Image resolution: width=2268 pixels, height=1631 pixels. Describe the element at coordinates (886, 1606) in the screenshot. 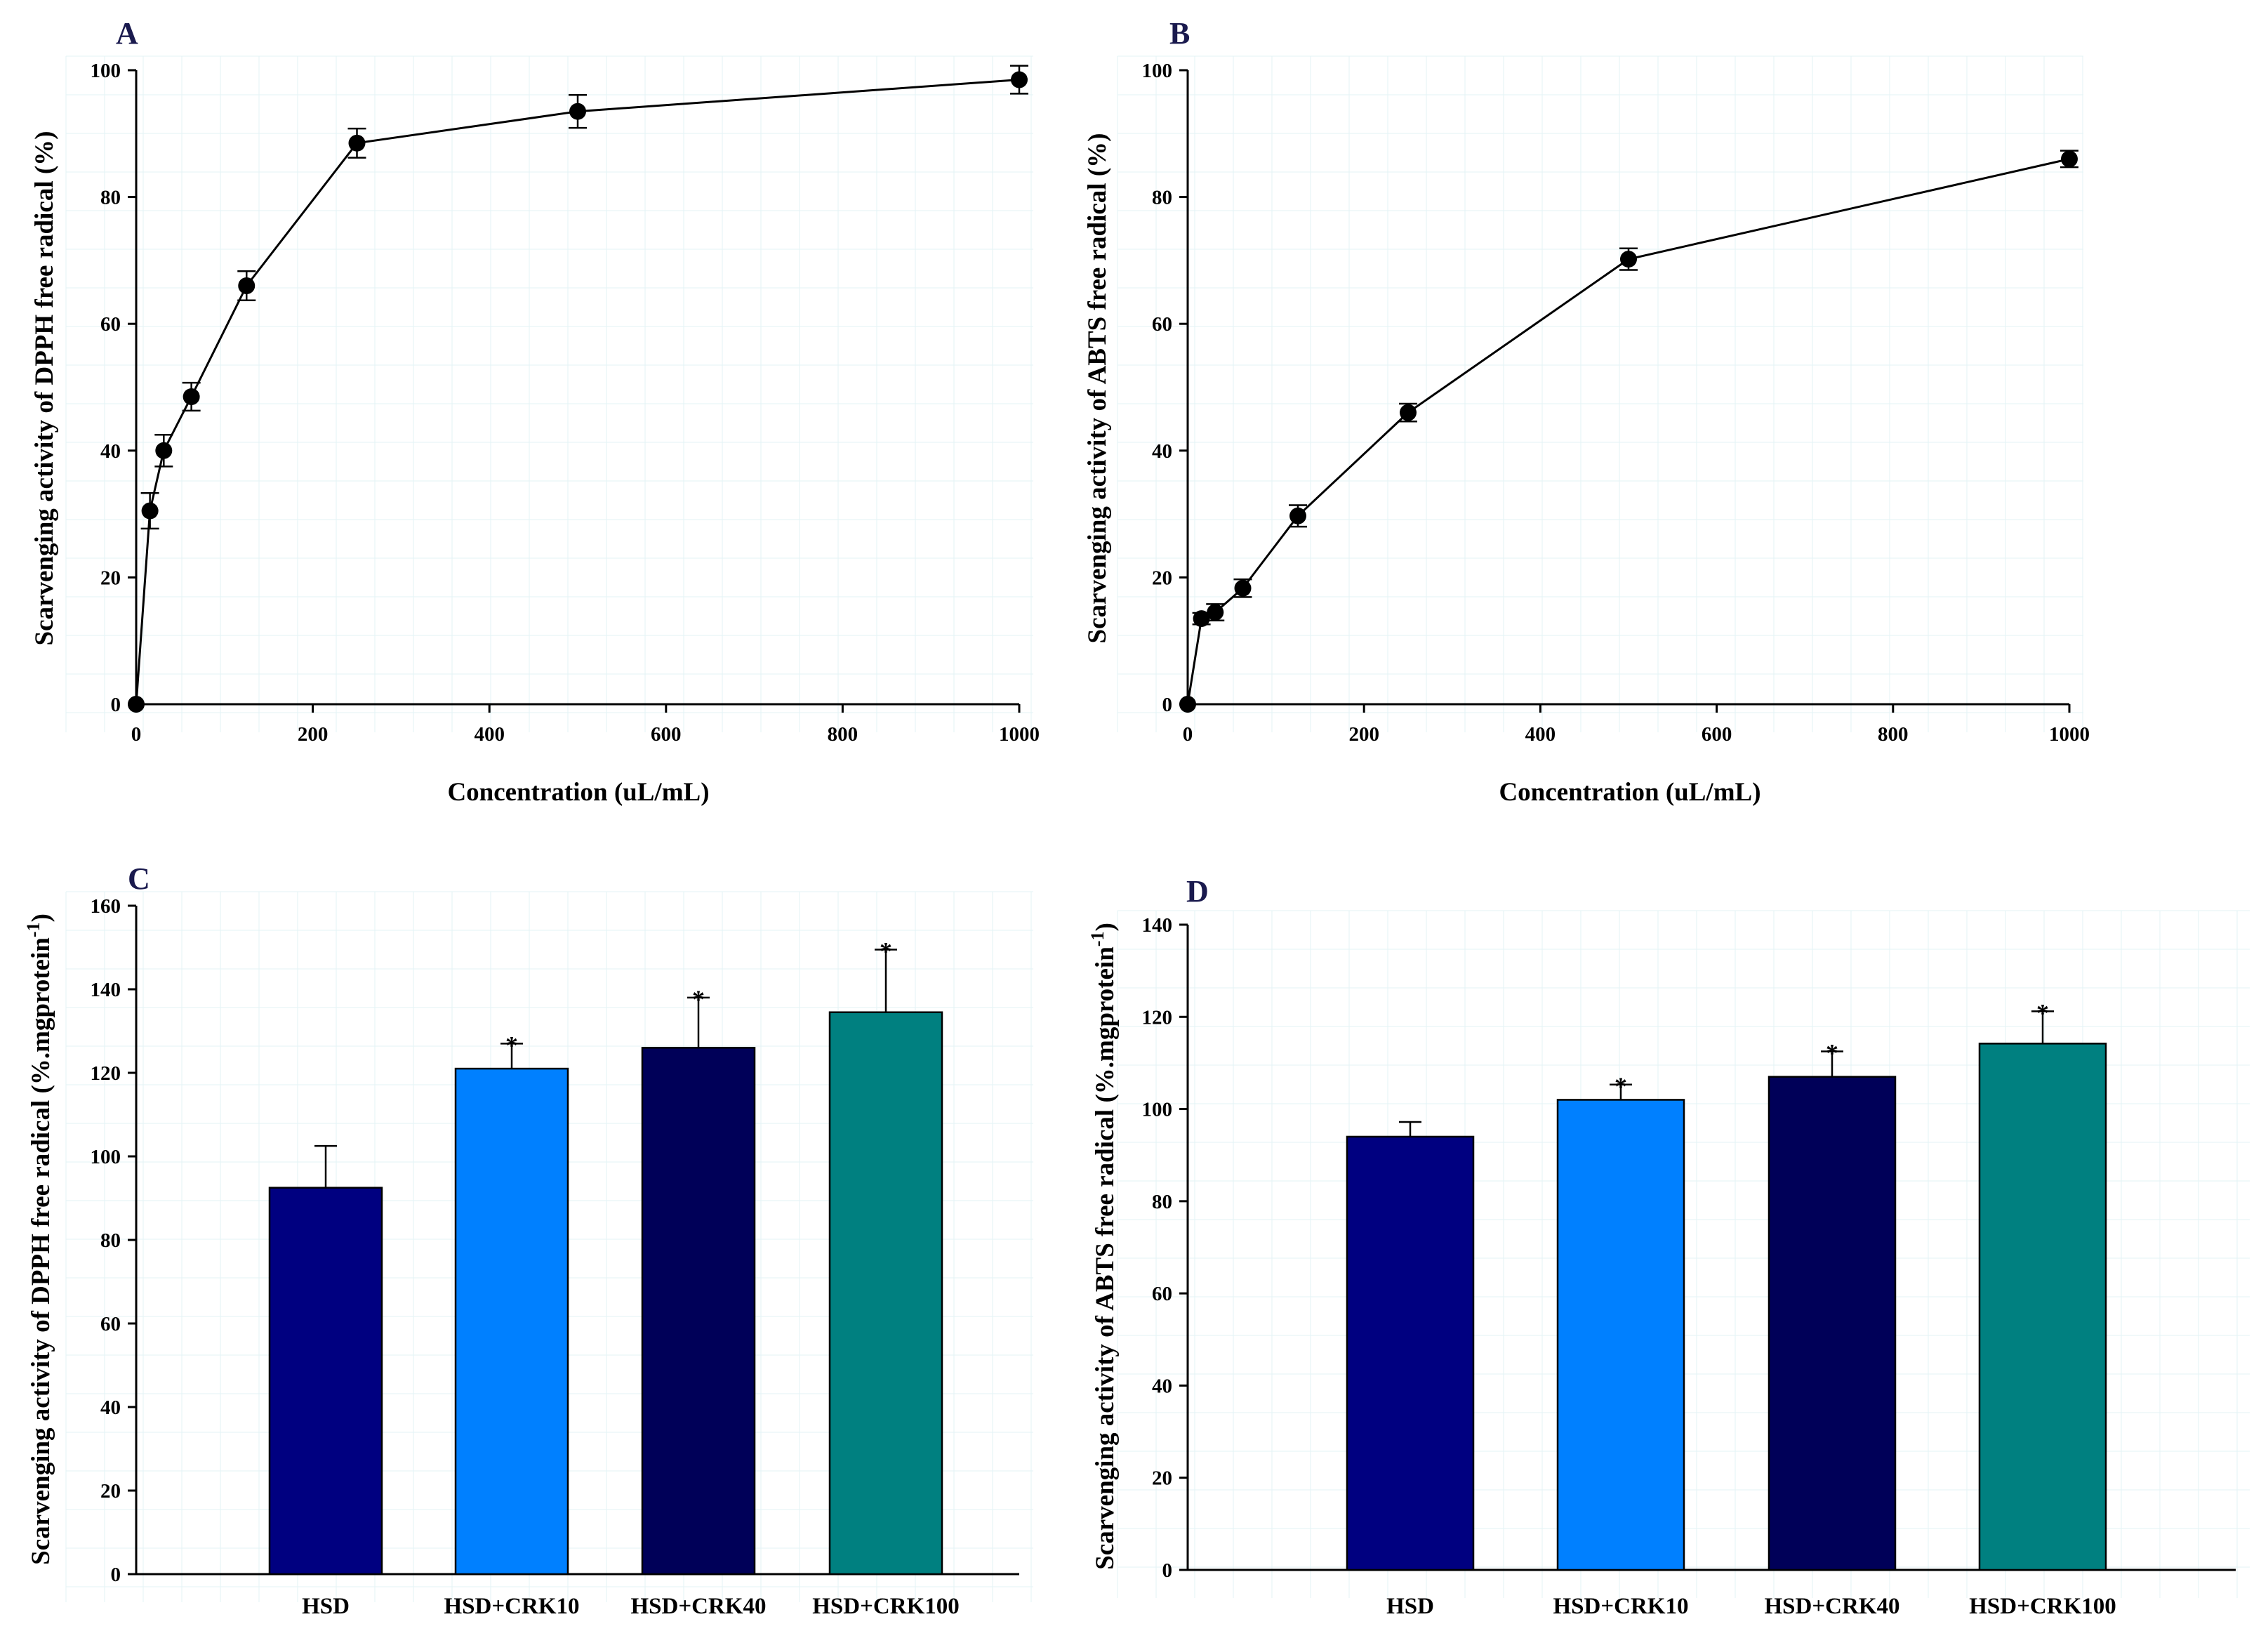

I see `panel-c-category-label: HSD+CRK100` at that location.